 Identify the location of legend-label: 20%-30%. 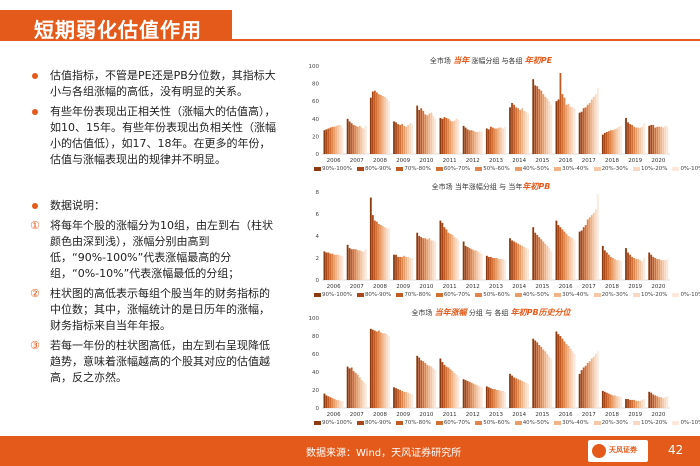
(614, 169).